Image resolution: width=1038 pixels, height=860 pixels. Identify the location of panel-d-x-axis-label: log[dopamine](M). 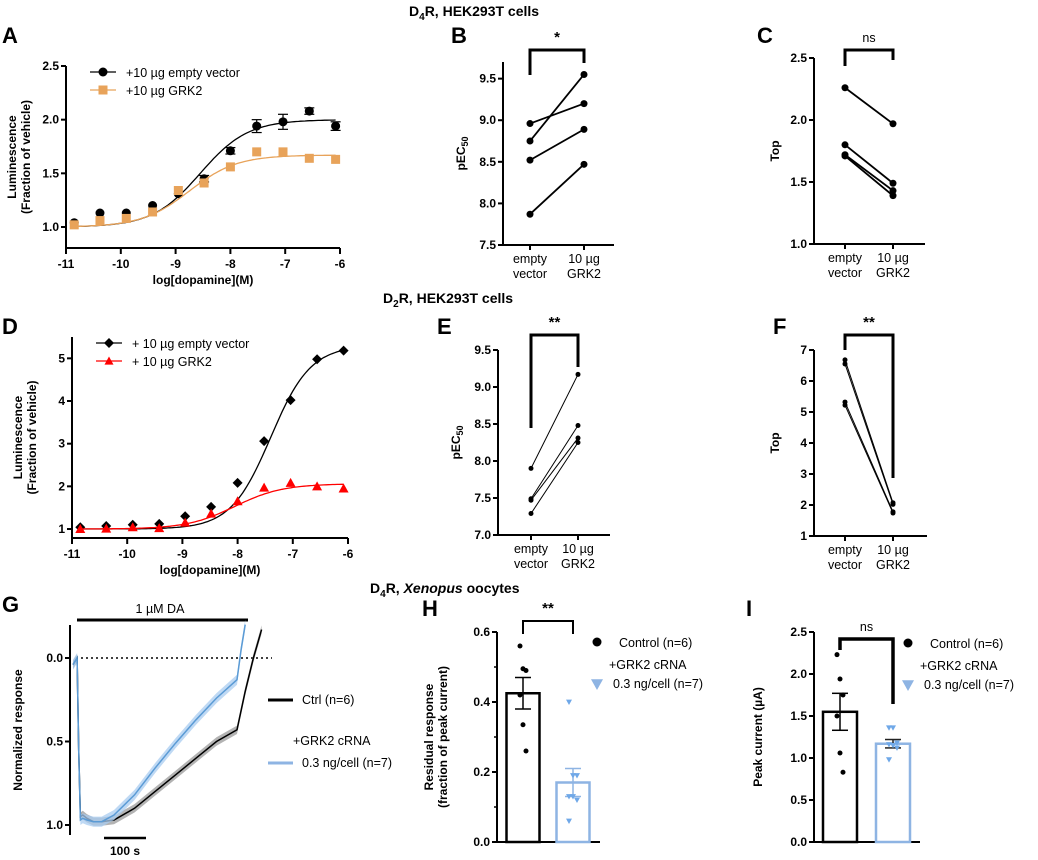
(210, 570).